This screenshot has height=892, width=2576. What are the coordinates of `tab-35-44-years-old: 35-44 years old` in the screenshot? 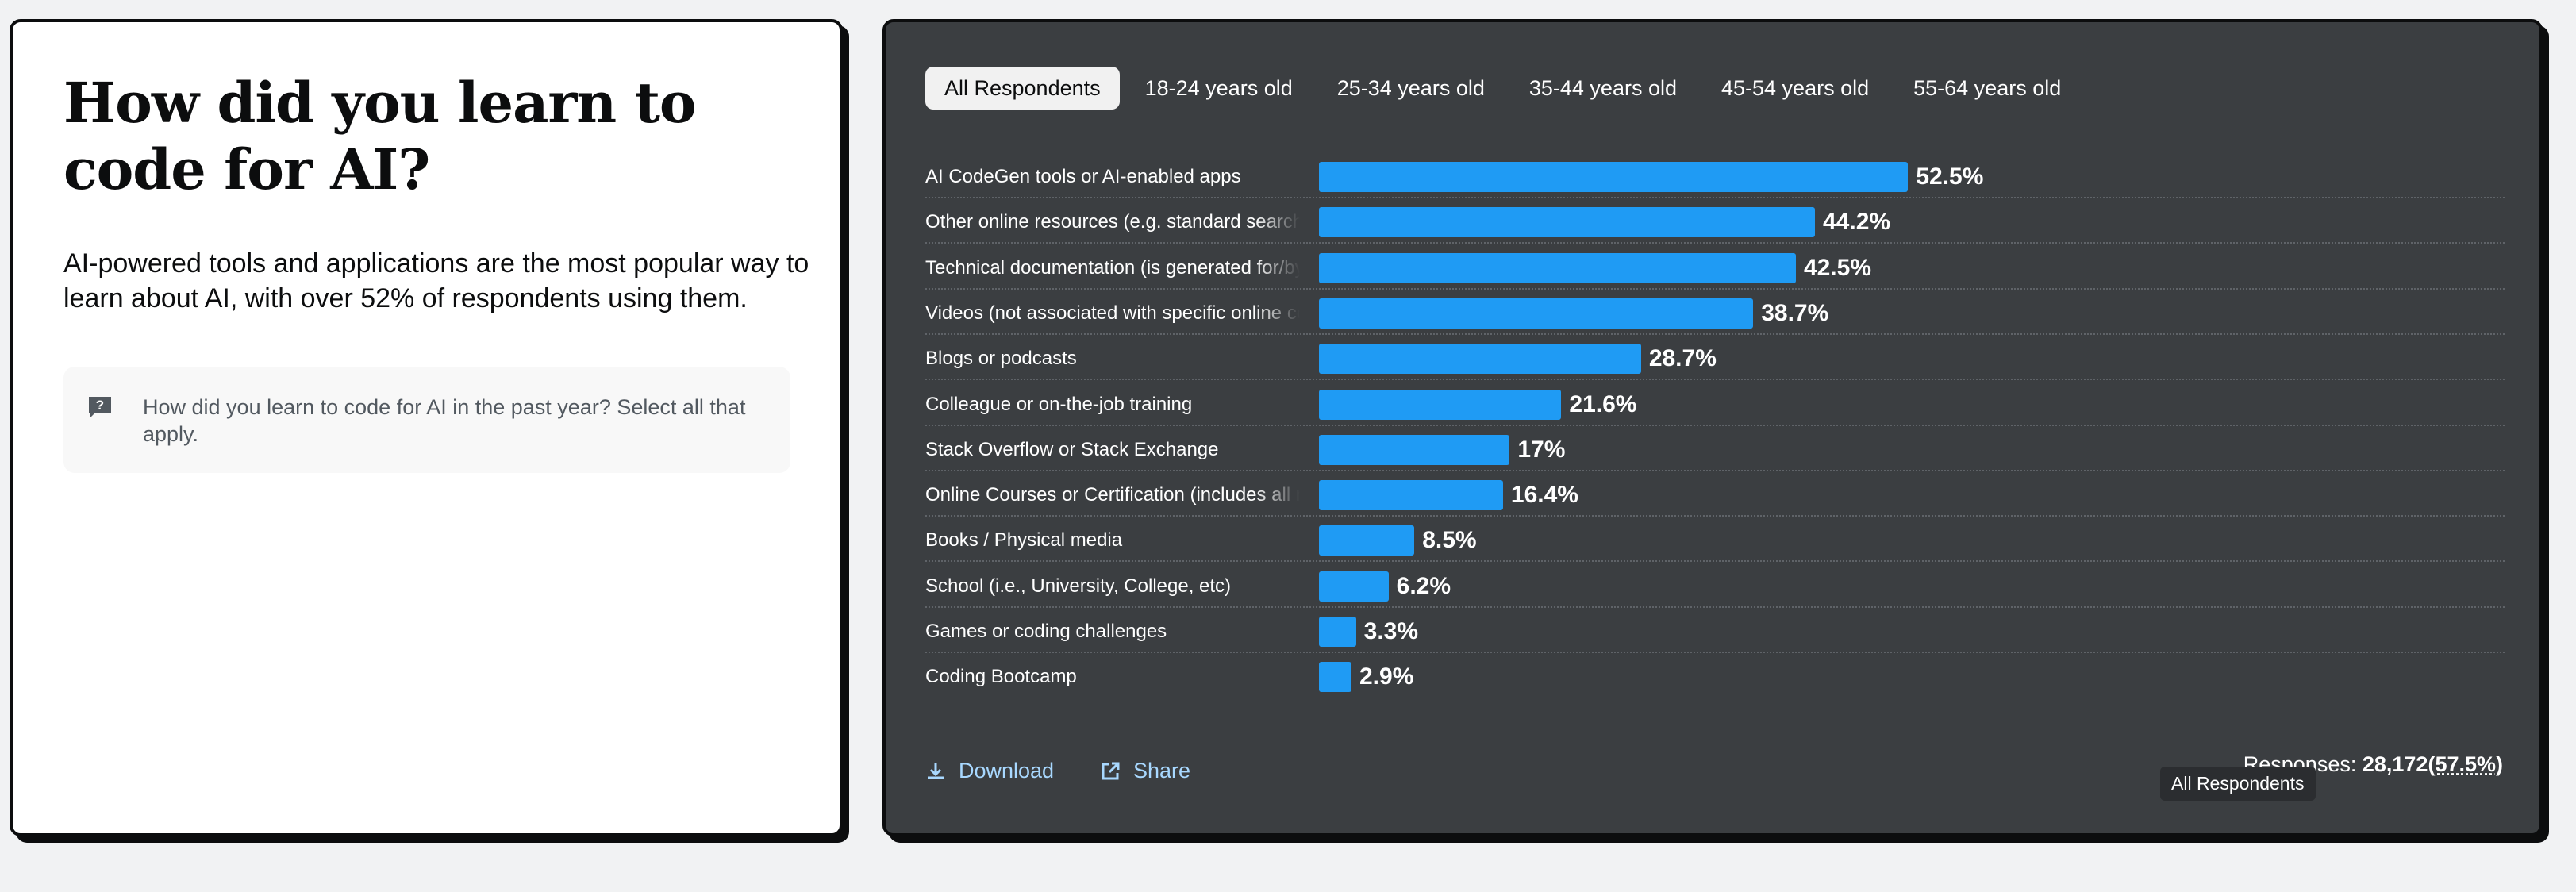 It's located at (1602, 88).